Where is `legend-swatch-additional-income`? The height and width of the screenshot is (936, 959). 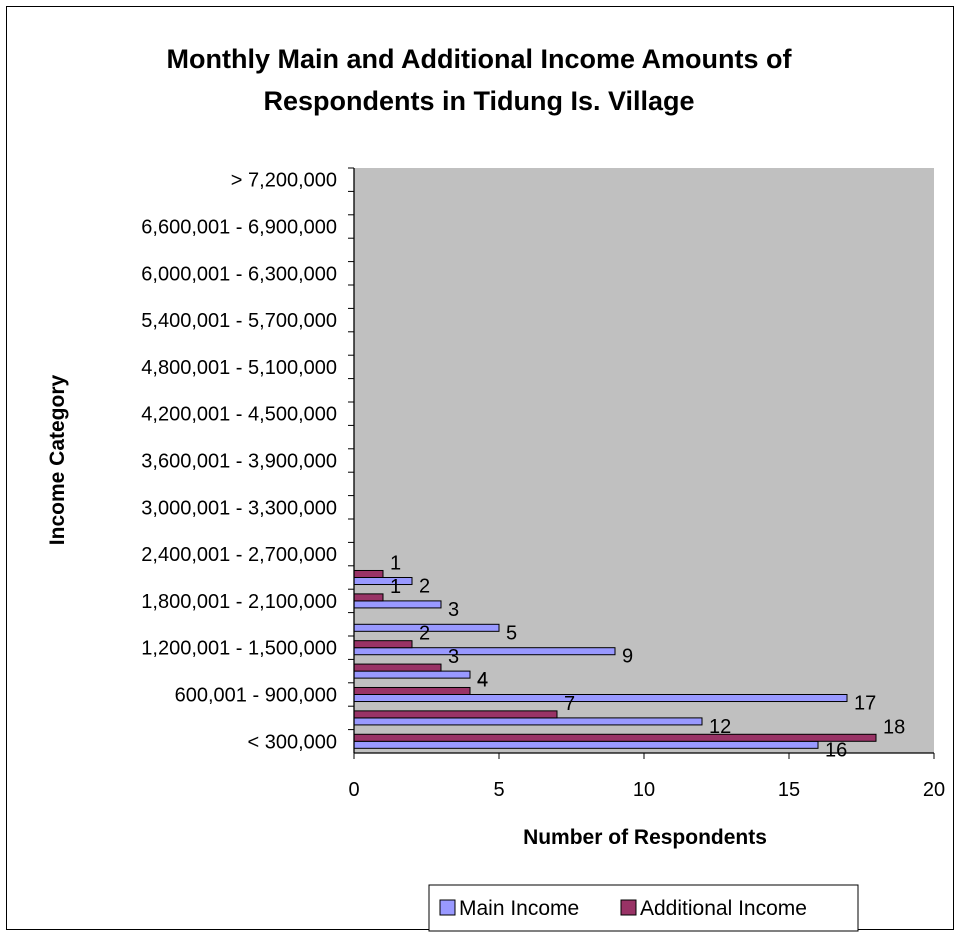 legend-swatch-additional-income is located at coordinates (628, 907).